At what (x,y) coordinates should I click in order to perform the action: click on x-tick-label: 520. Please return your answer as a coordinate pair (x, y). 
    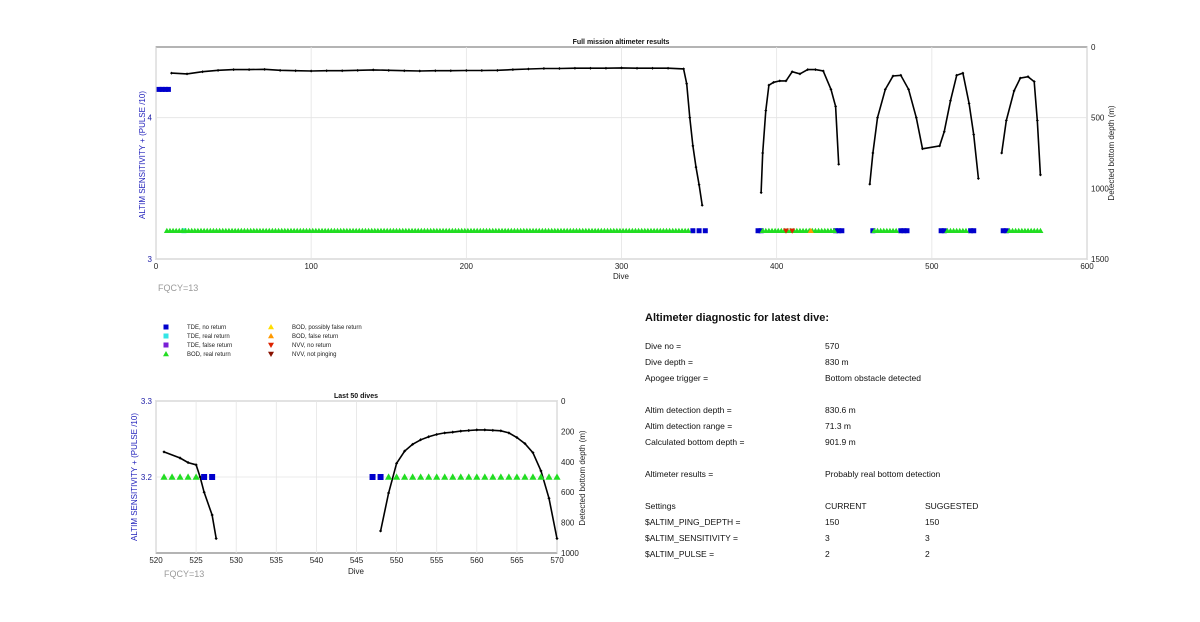
    Looking at the image, I should click on (156, 560).